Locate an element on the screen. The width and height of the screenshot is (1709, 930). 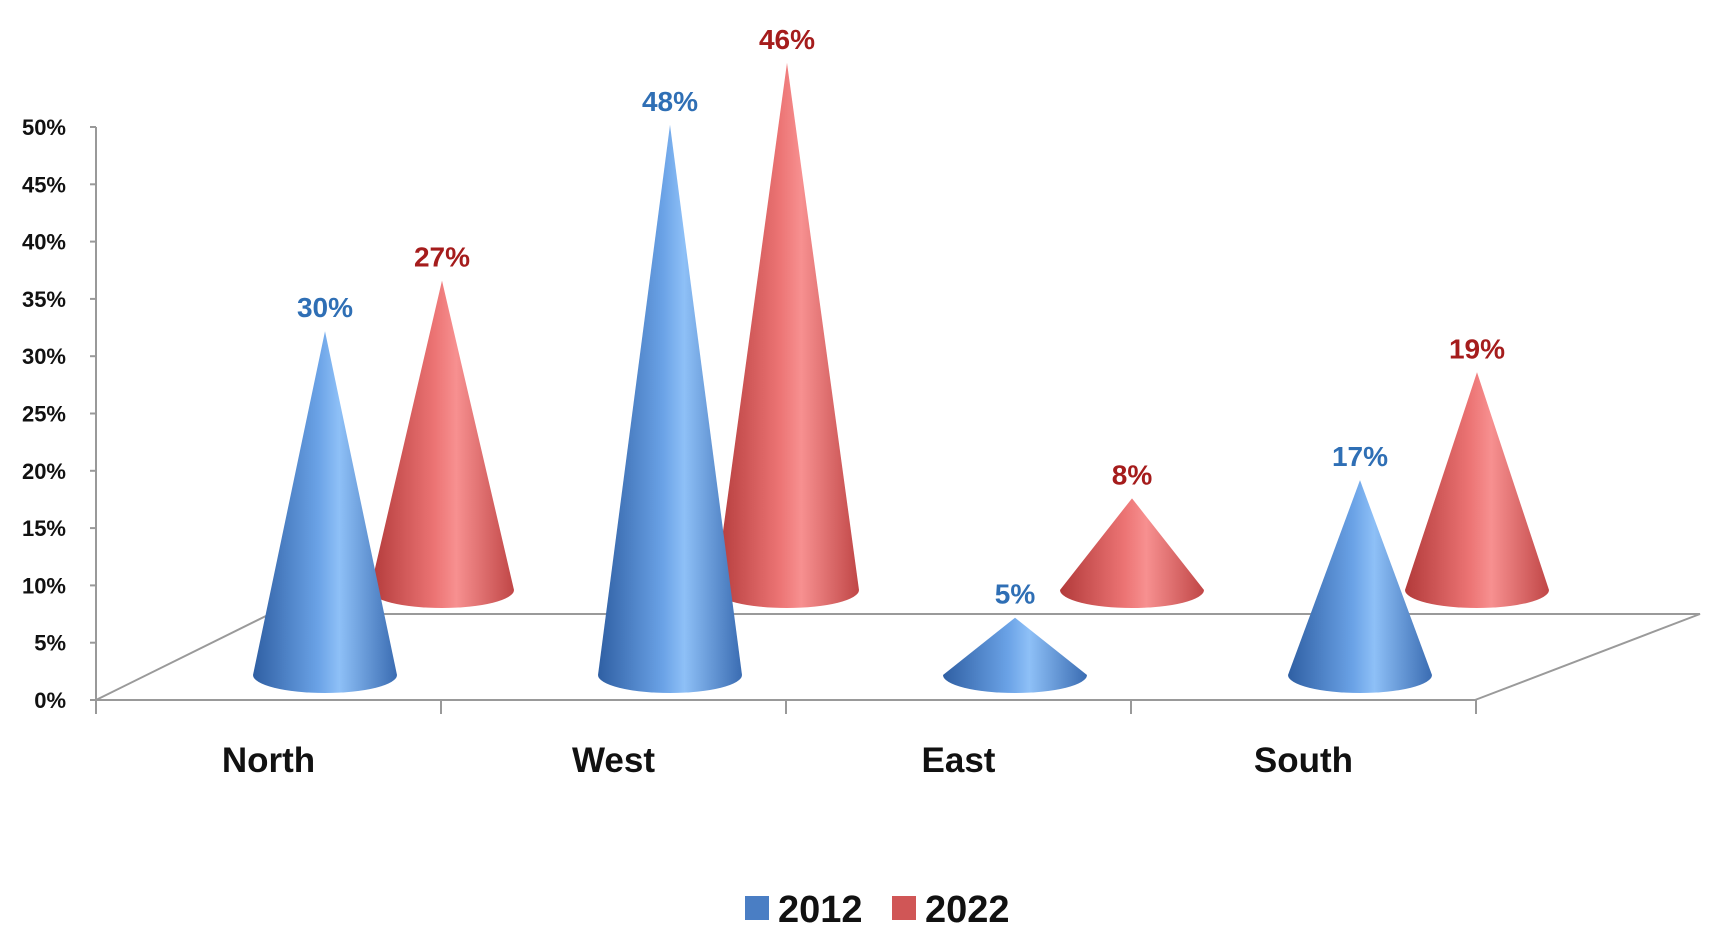
cone-2012-north is located at coordinates (325, 512).